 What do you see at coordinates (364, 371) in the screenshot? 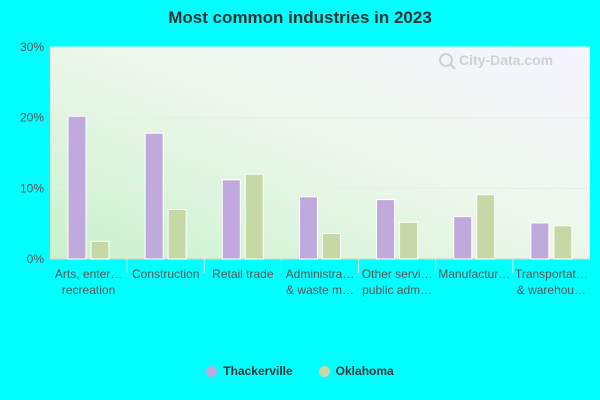
I see `legend-label: Oklahoma` at bounding box center [364, 371].